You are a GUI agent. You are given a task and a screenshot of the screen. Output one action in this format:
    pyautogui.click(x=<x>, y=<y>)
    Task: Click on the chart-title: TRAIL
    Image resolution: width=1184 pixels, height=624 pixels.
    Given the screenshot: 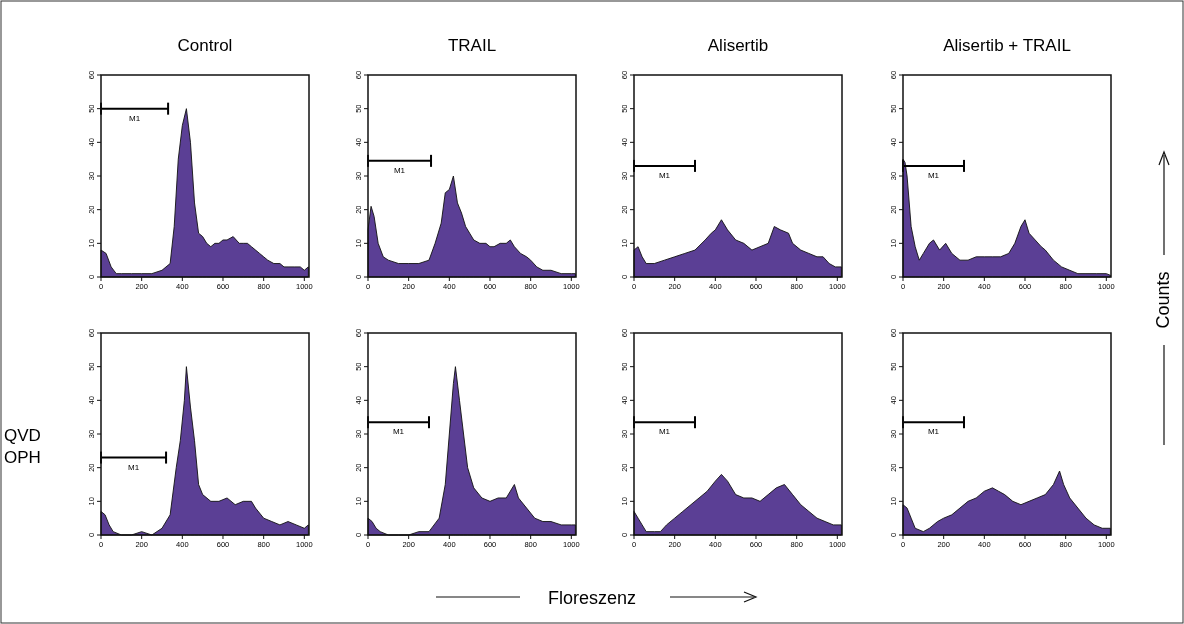 What is the action you would take?
    pyautogui.click(x=472, y=45)
    